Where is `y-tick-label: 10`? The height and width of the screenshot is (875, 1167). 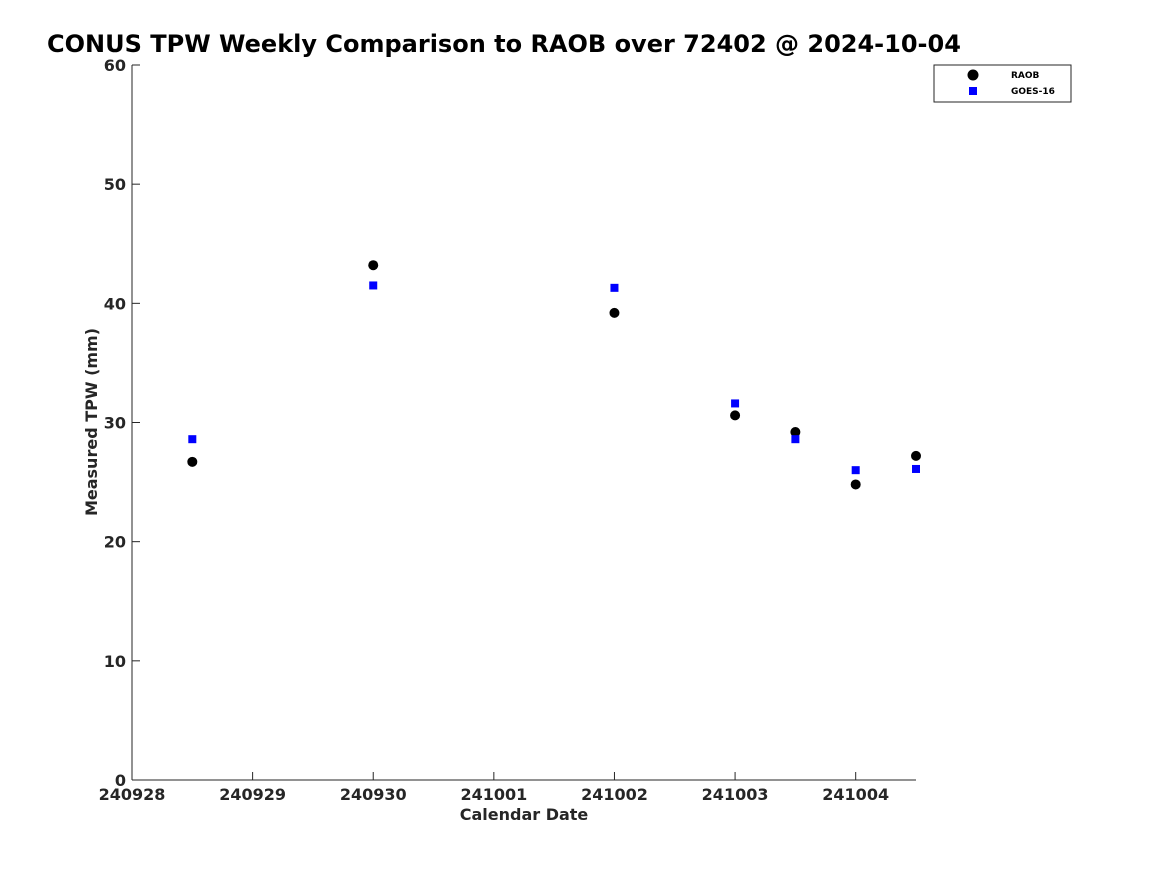
y-tick-label: 10 is located at coordinates (115, 661).